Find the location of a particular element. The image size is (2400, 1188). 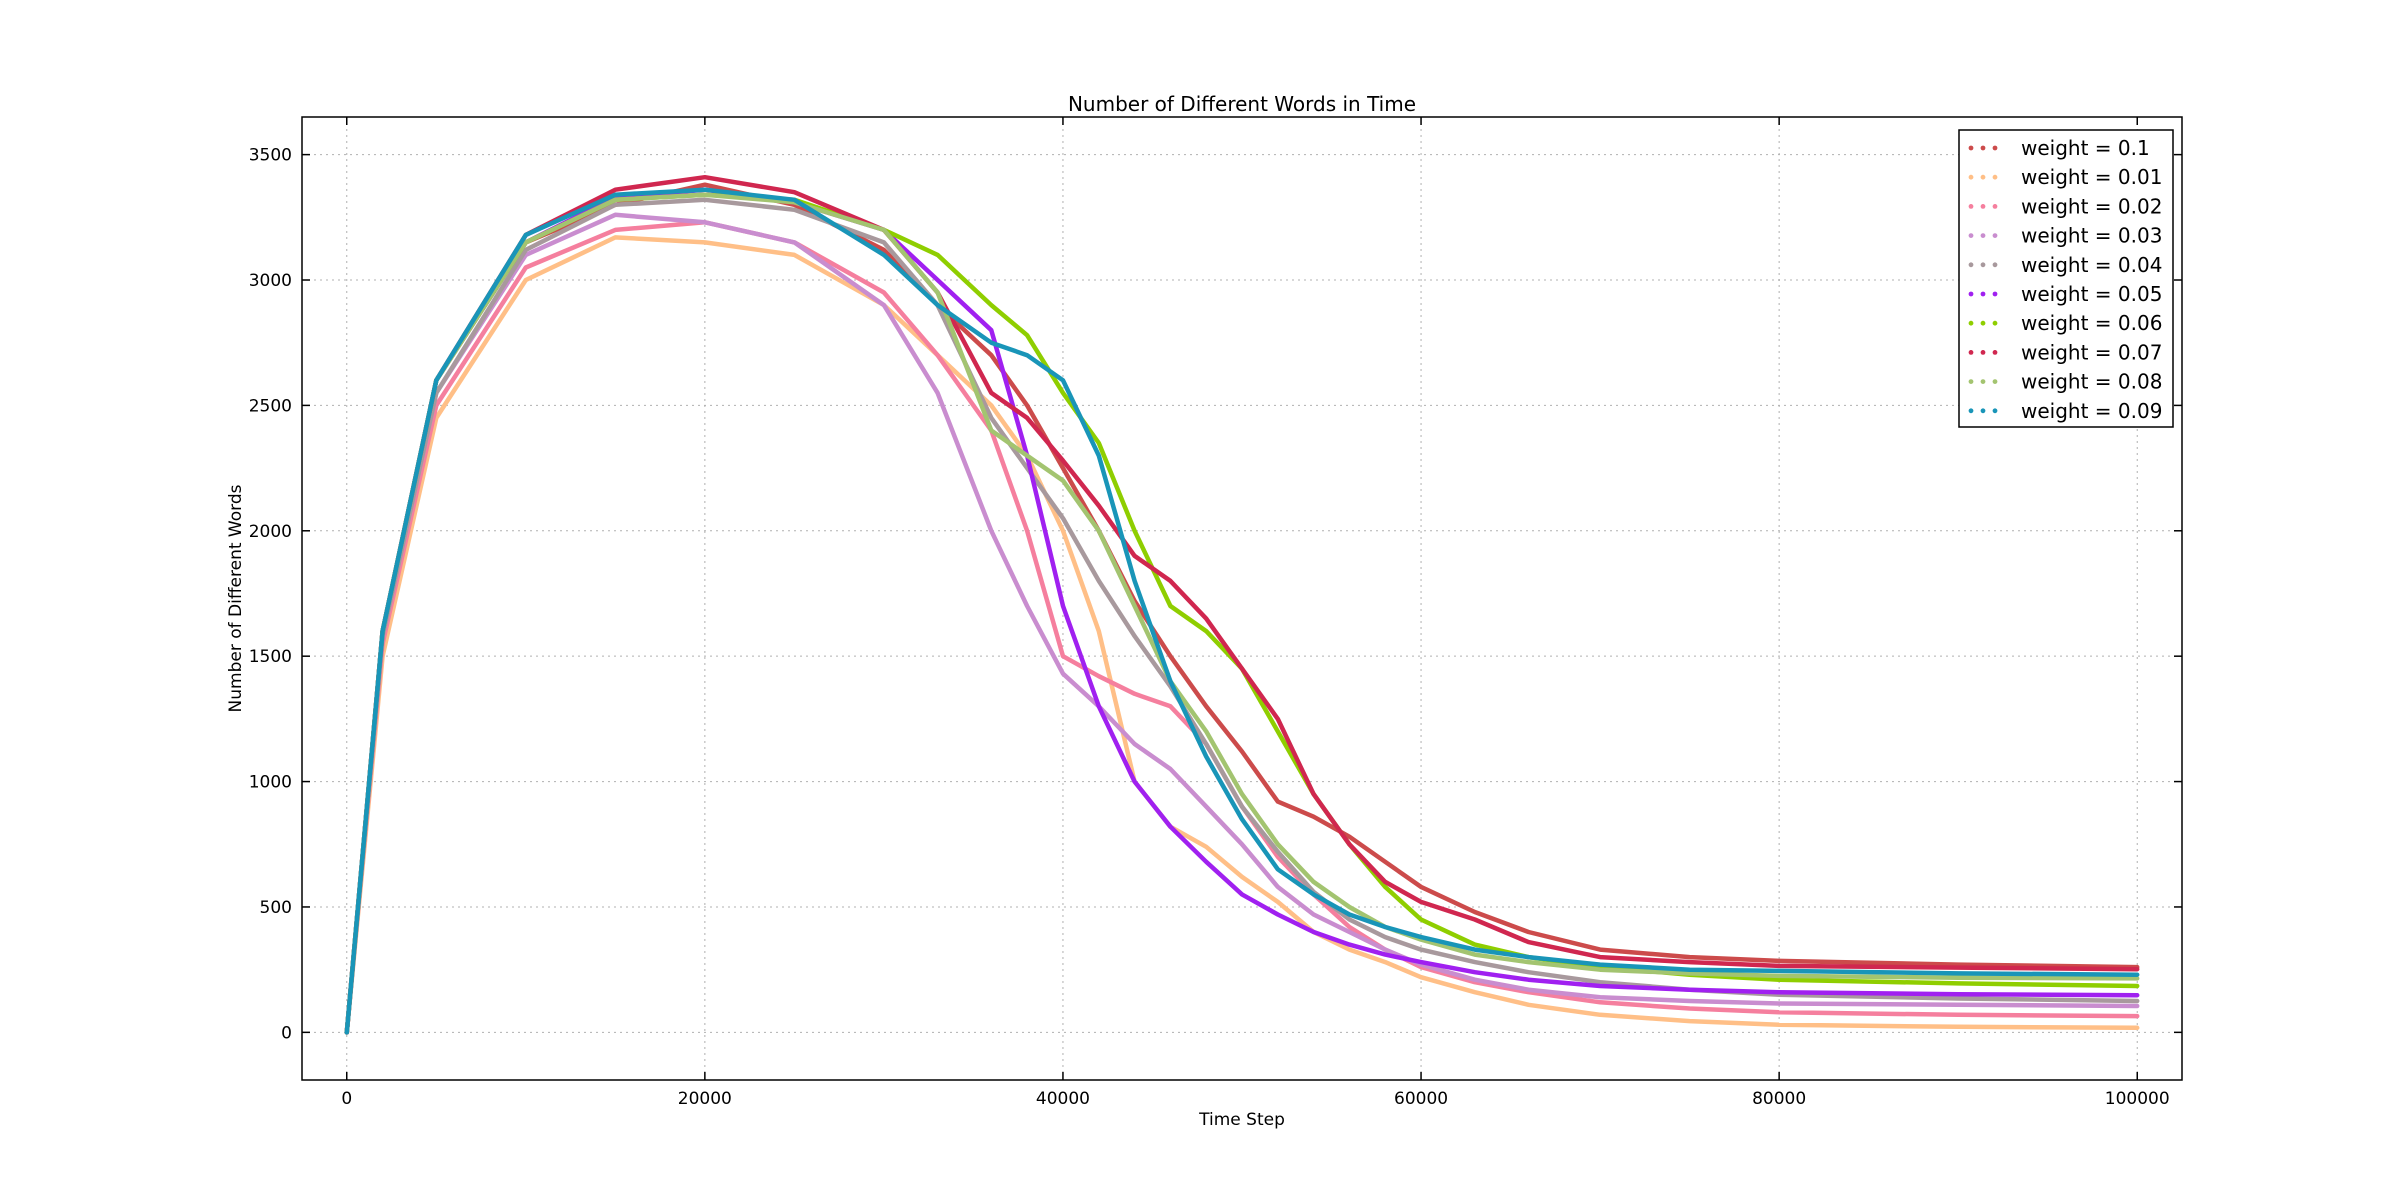

y-tick-label: 2500 is located at coordinates (270, 406).